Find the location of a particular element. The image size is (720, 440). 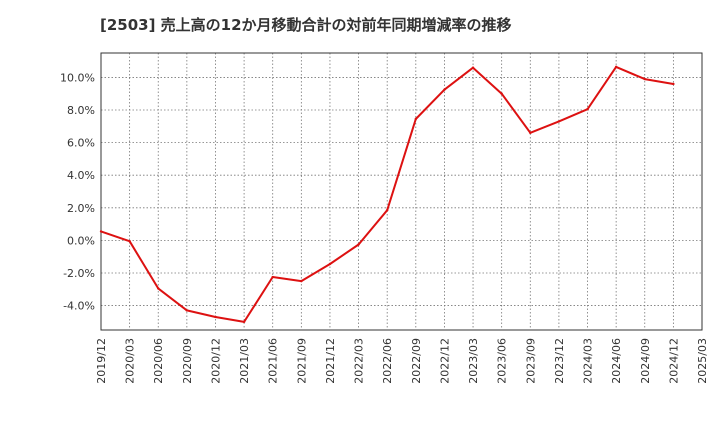

x-tick-label: 2024/03 is located at coordinates (588, 361).